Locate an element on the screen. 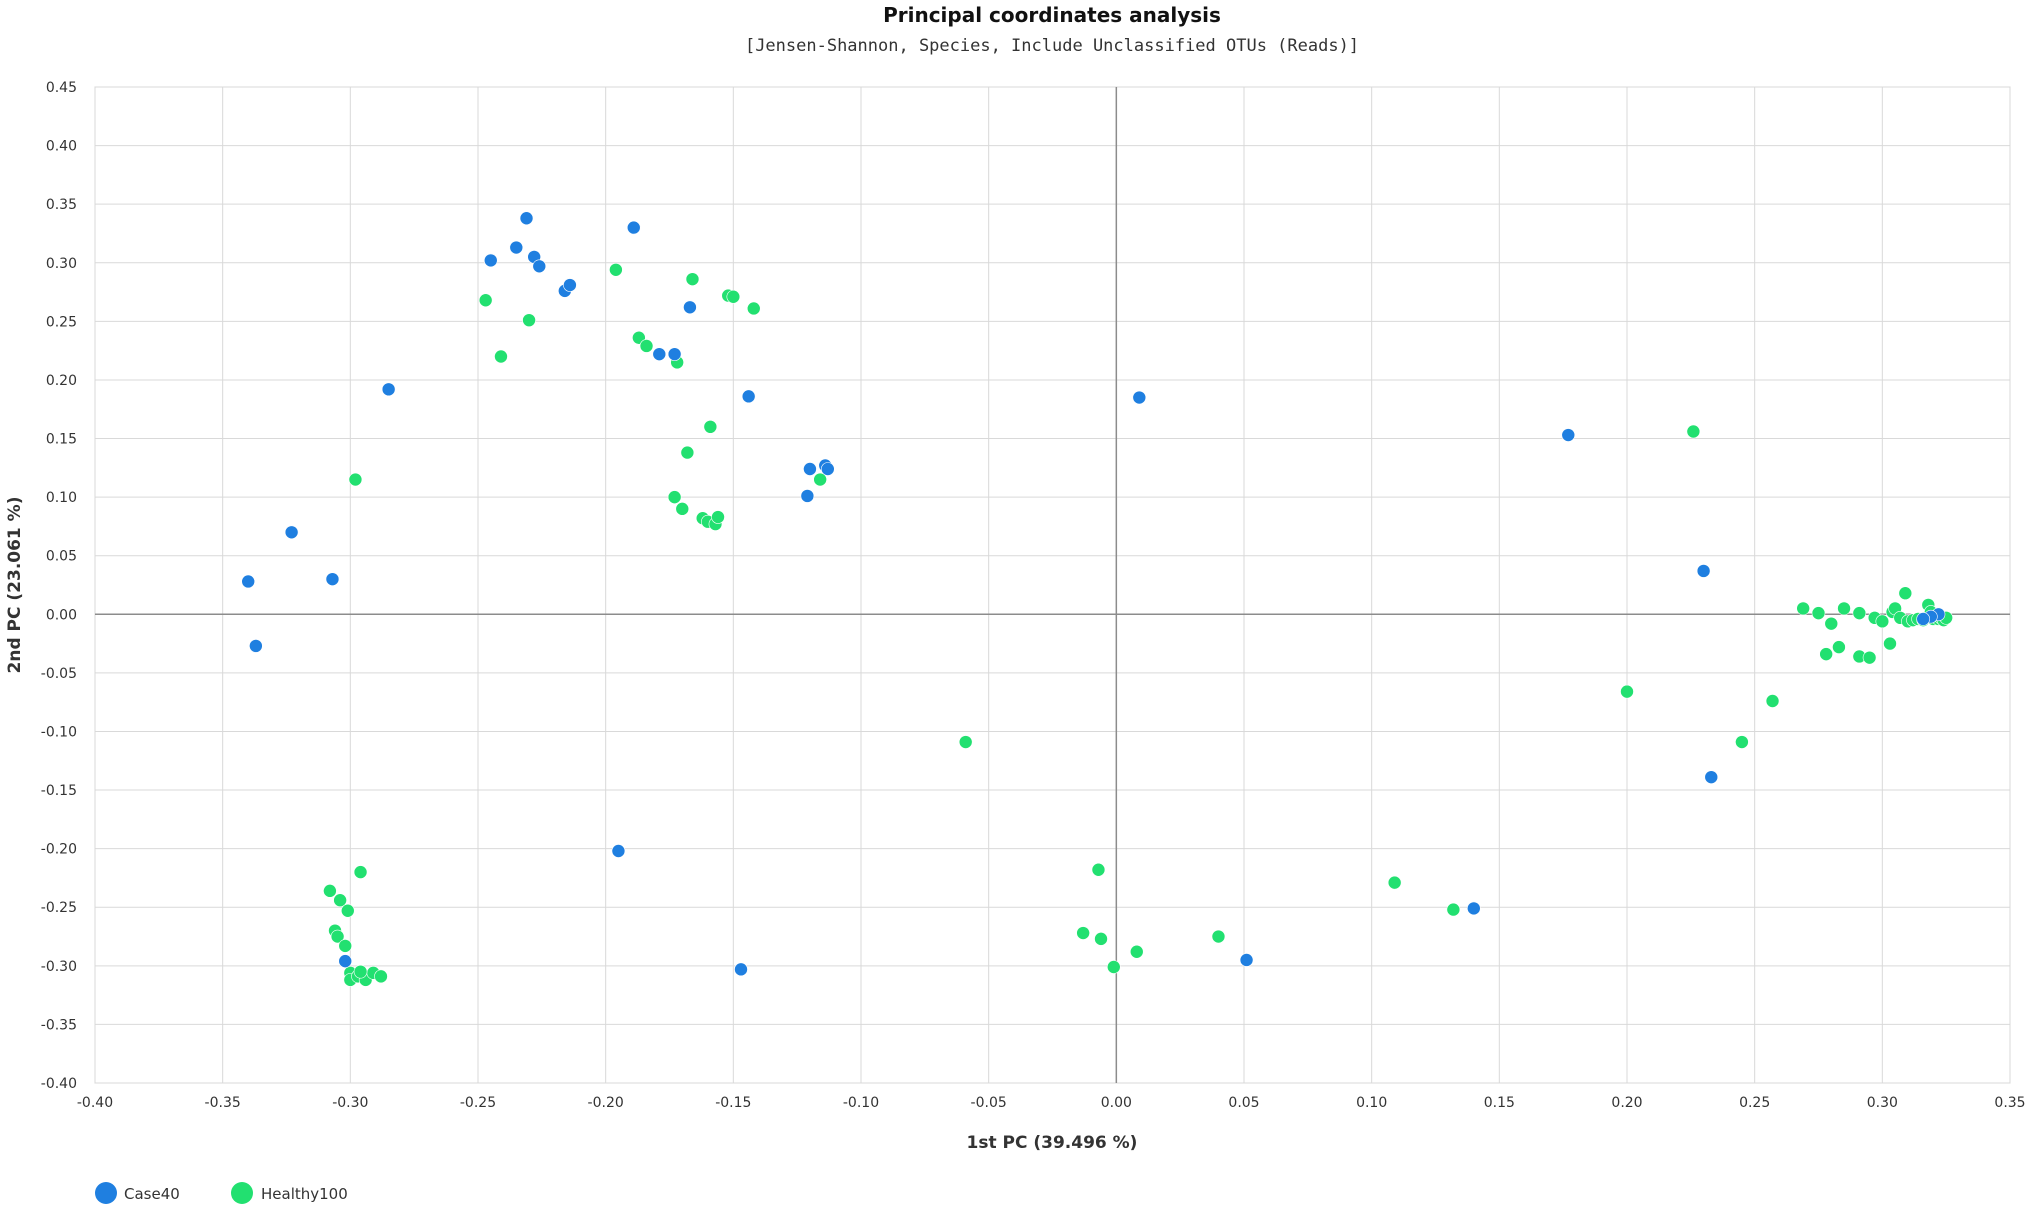 The height and width of the screenshot is (1210, 2032). x-tick-label: 0.15 is located at coordinates (1499, 1103).